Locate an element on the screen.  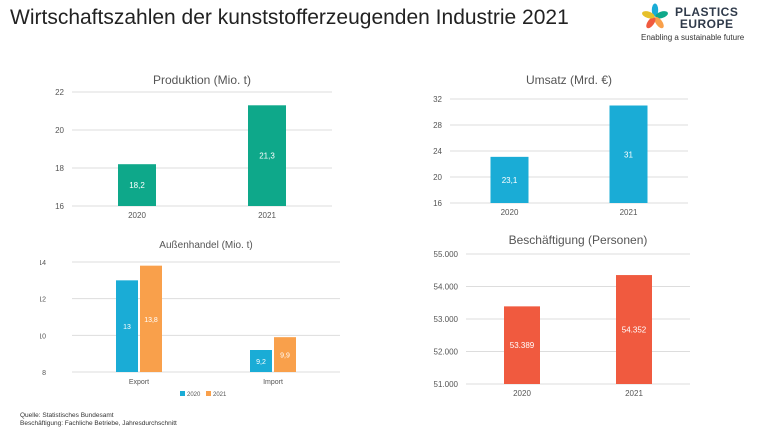
bar-value-label: 13,8 is located at coordinates (151, 320).